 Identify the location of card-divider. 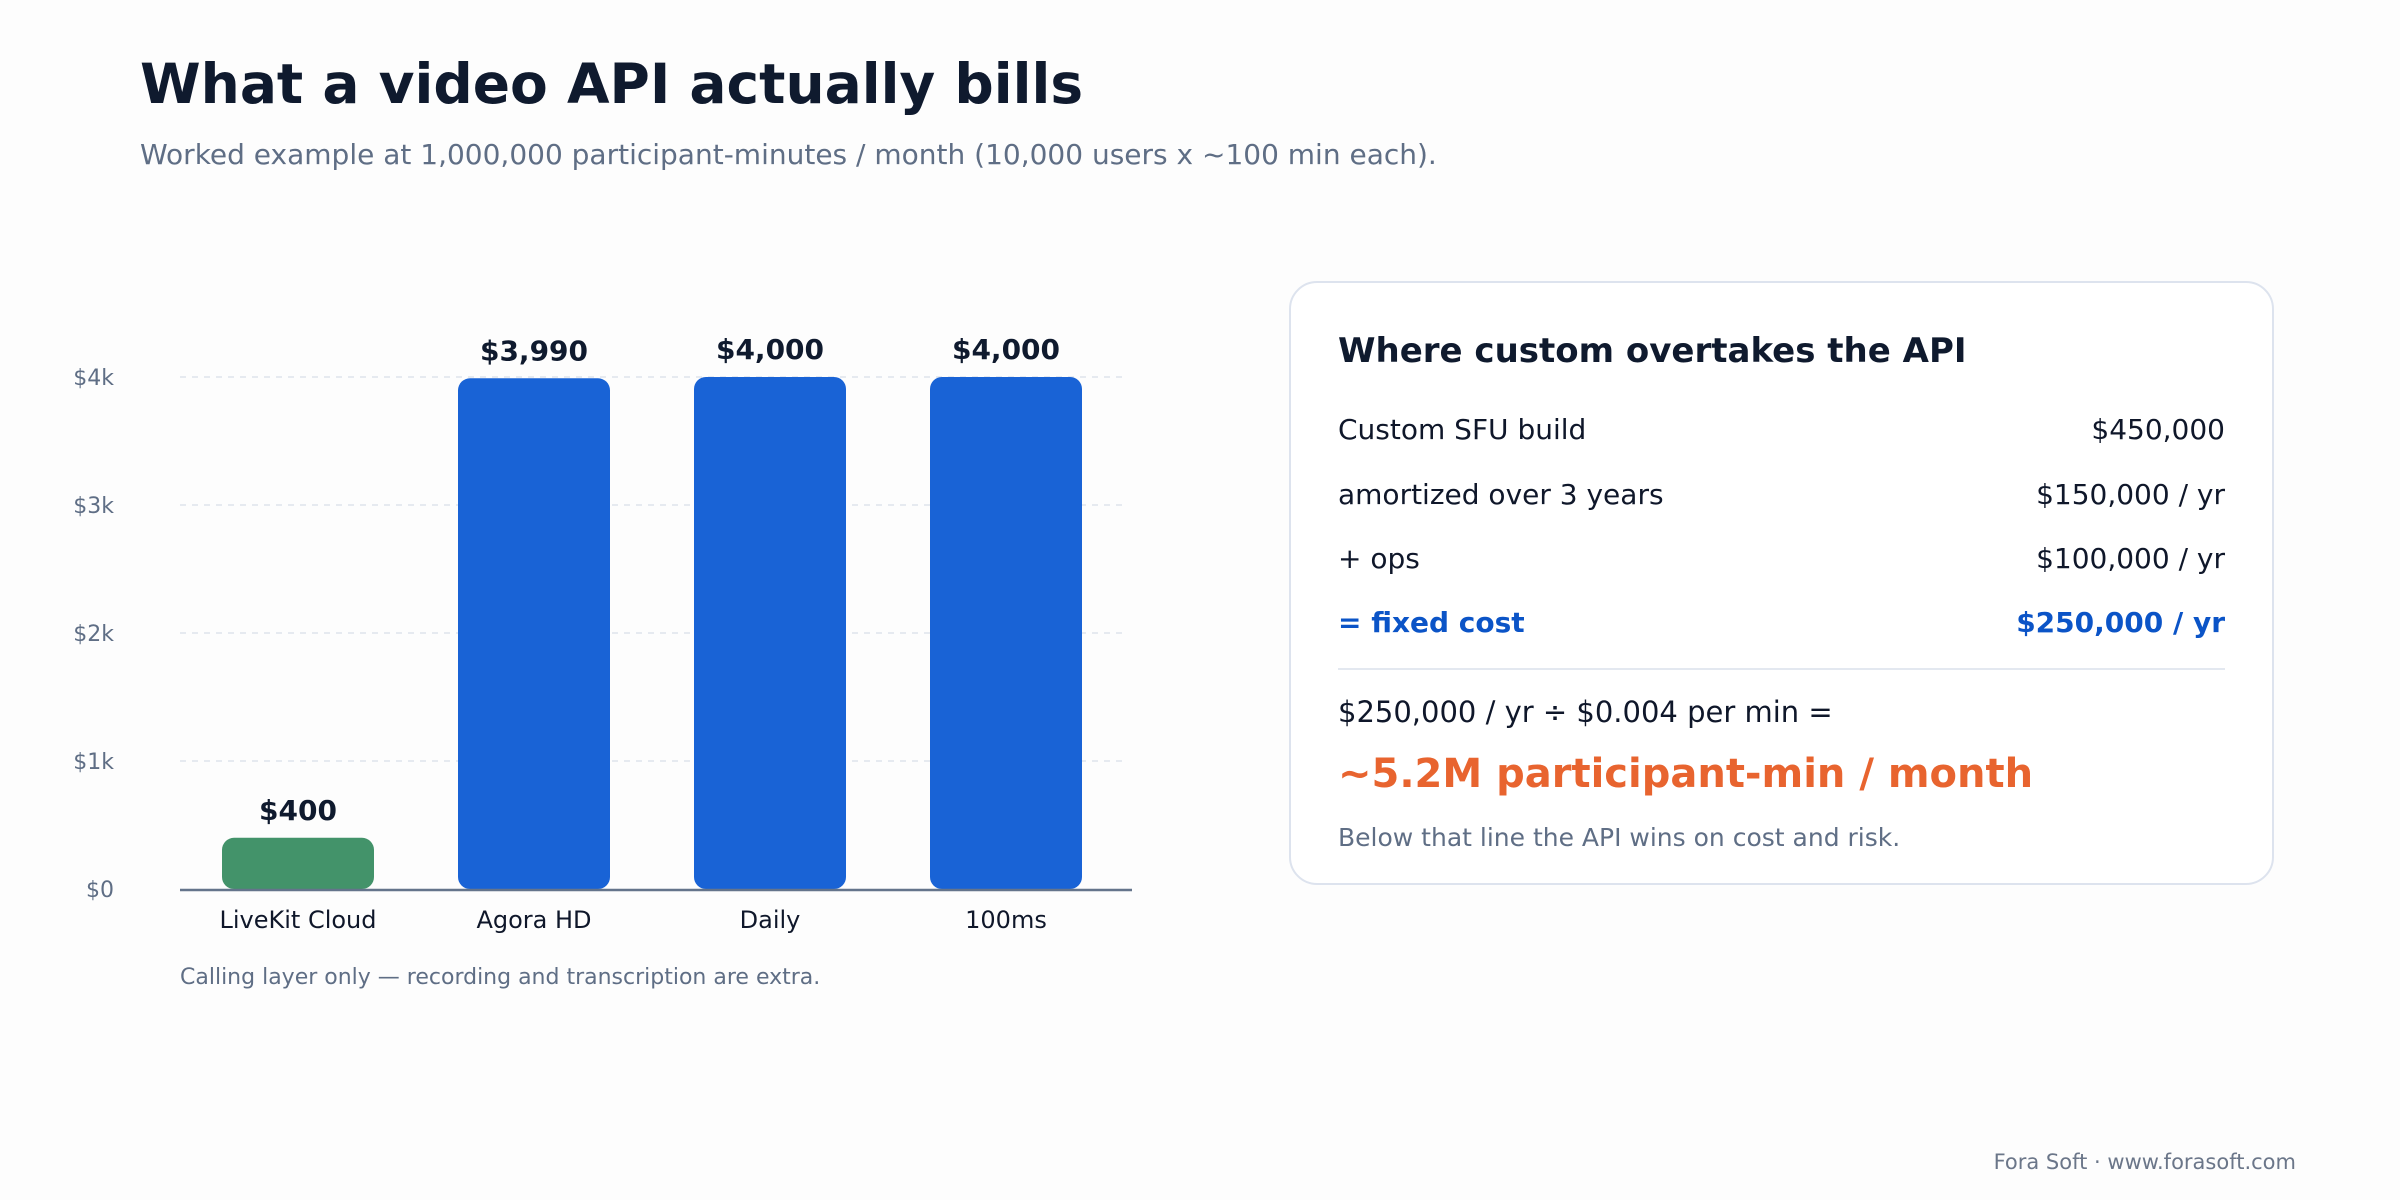
(1781, 669).